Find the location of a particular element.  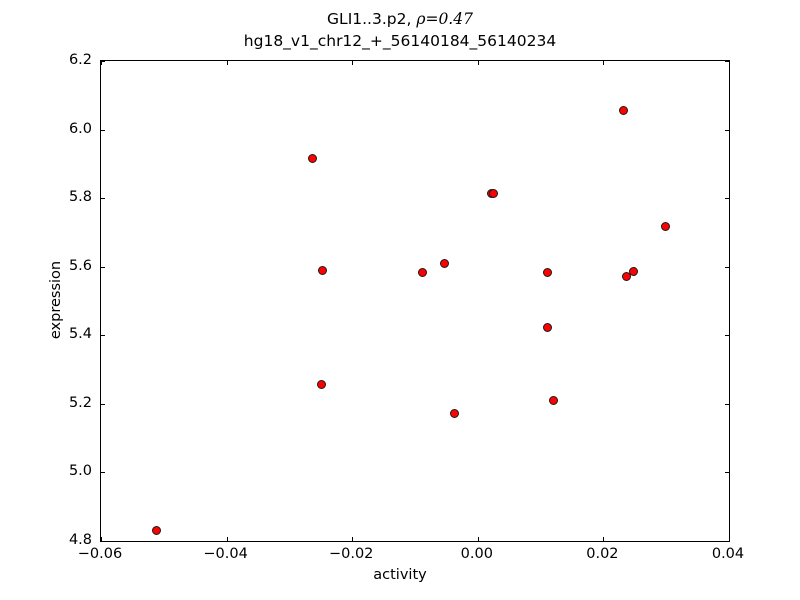

y-axis-label: expression is located at coordinates (56, 300).